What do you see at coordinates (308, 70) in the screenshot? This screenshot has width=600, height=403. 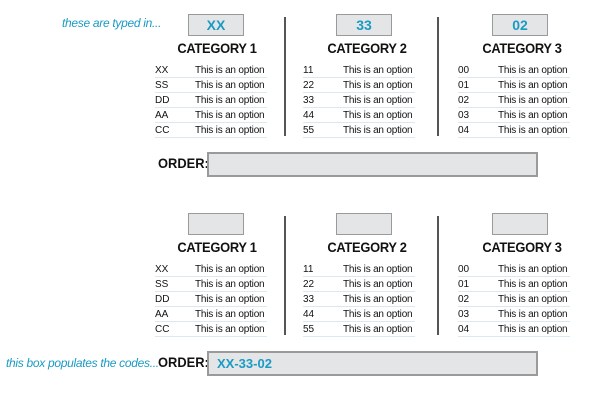 I see `option-code: 11` at bounding box center [308, 70].